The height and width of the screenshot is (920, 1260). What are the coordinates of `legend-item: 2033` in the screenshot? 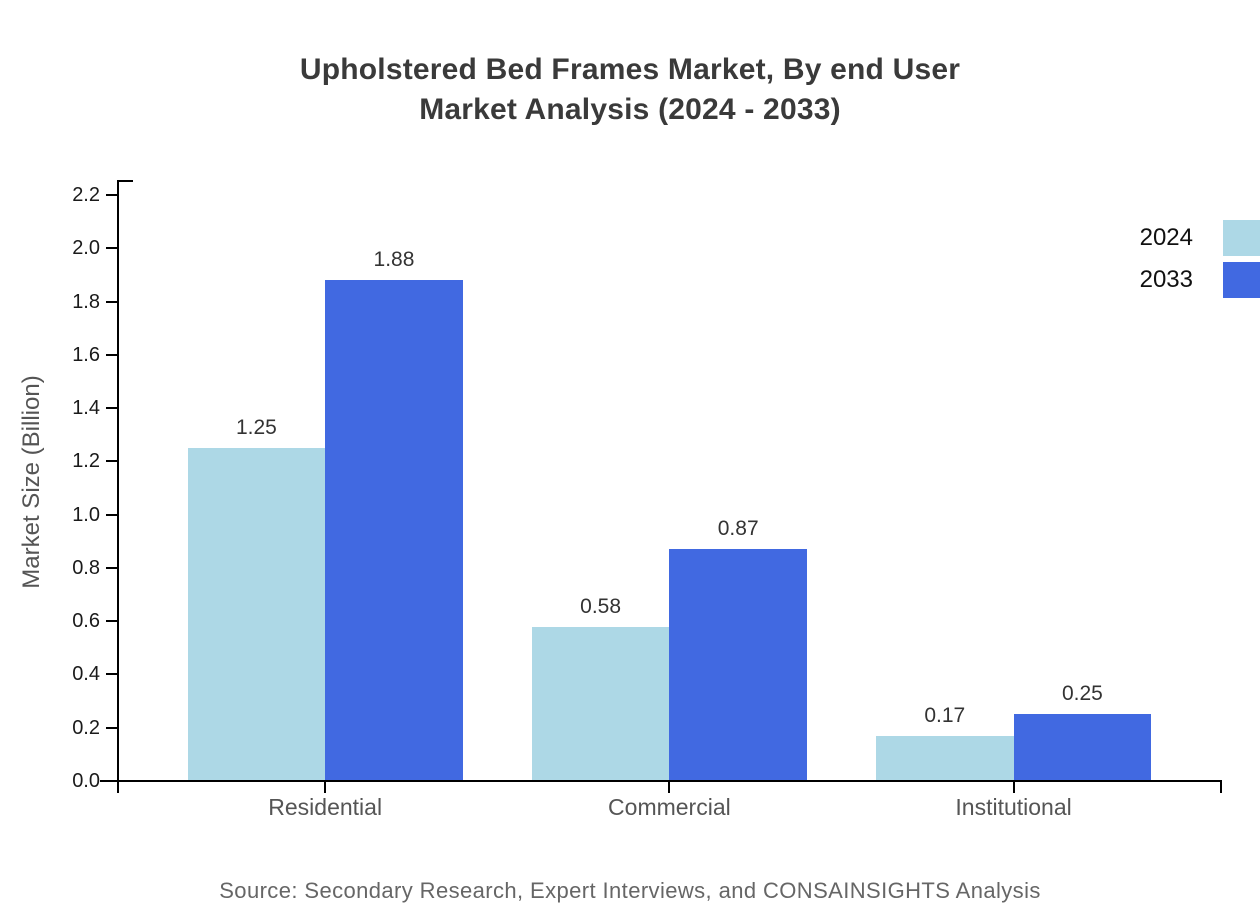 It's located at (1180, 280).